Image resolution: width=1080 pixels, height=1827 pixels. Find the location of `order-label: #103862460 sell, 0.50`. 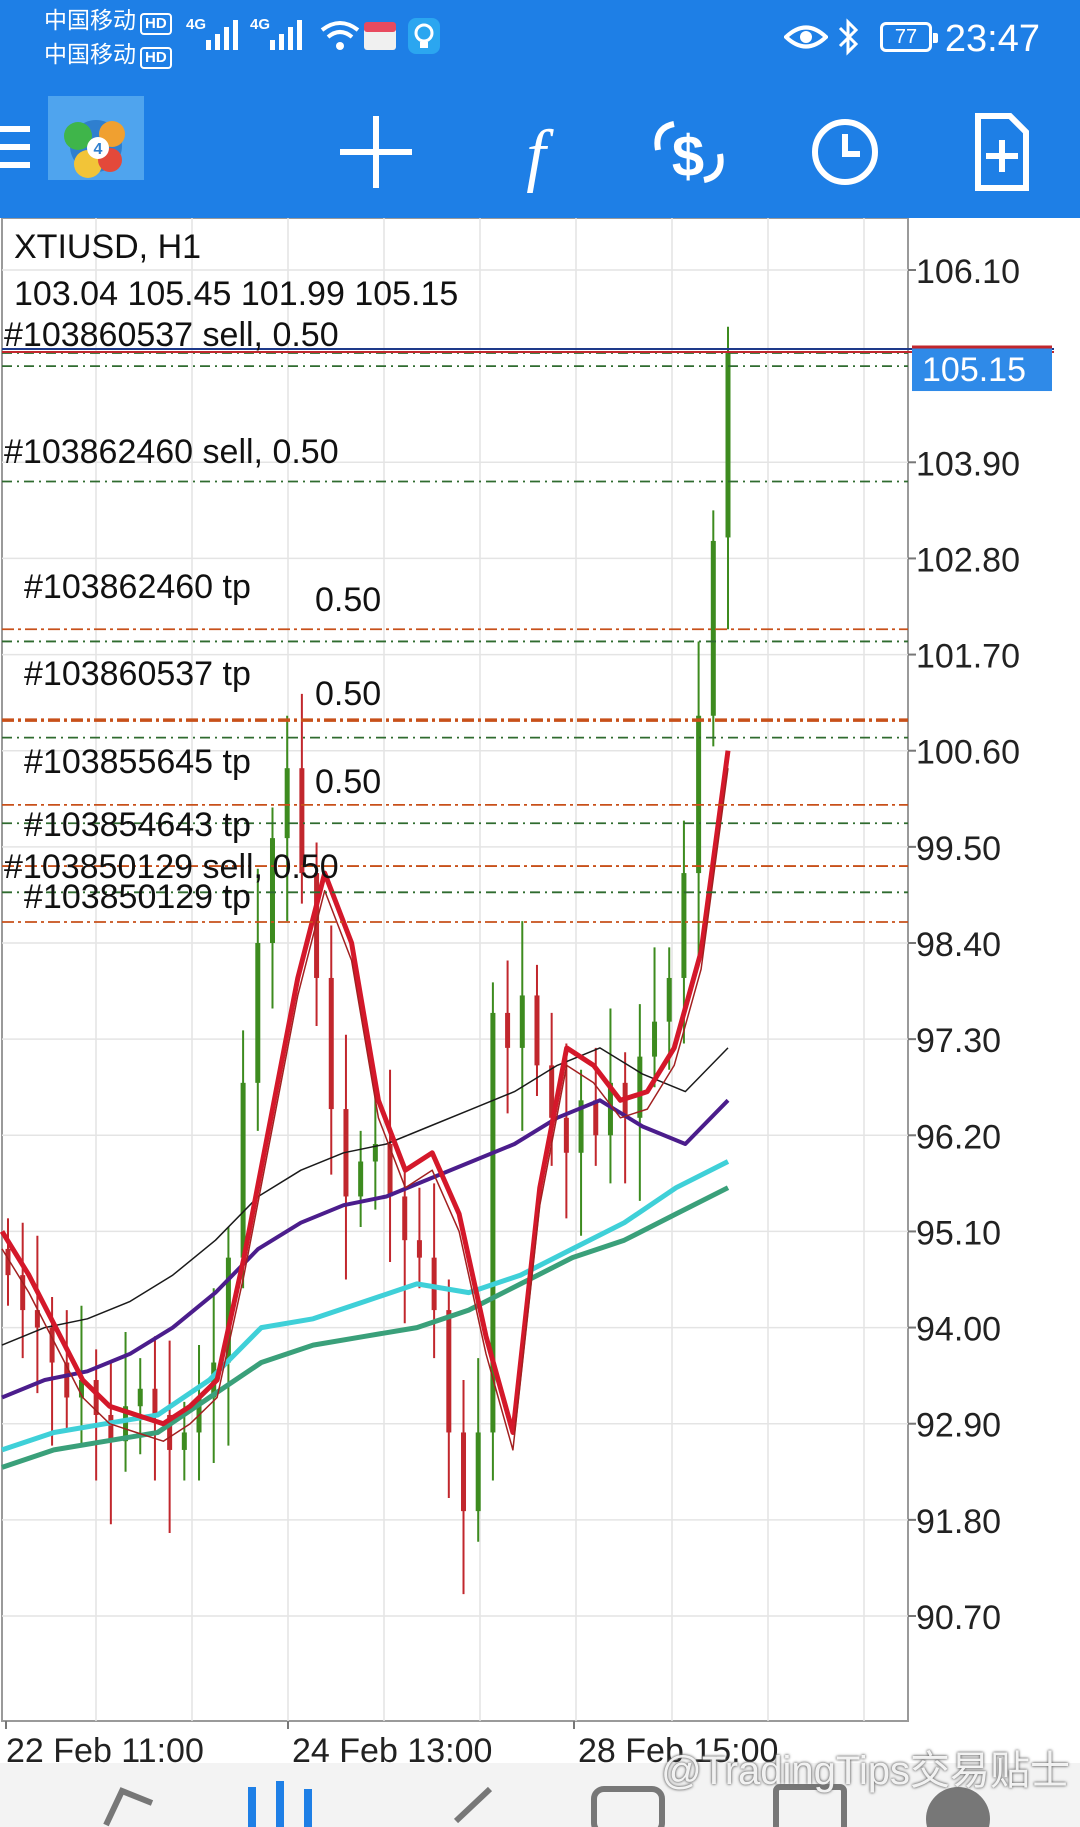

order-label: #103862460 sell, 0.50 is located at coordinates (171, 452).